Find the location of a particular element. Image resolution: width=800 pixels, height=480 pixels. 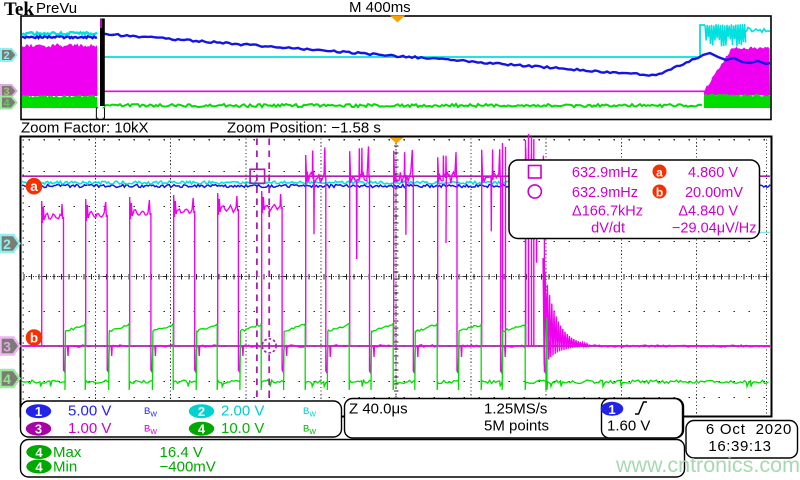

svg-text: 10.0 V is located at coordinates (242, 428).